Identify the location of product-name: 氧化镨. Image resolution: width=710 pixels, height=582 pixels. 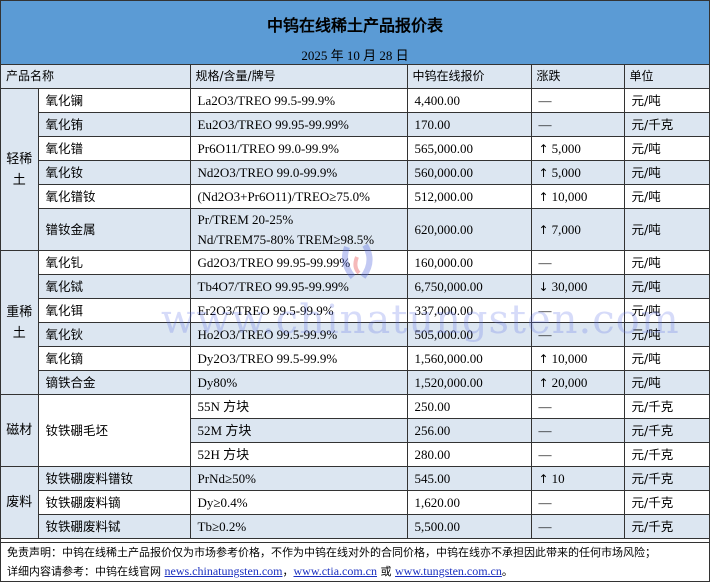
(114, 148).